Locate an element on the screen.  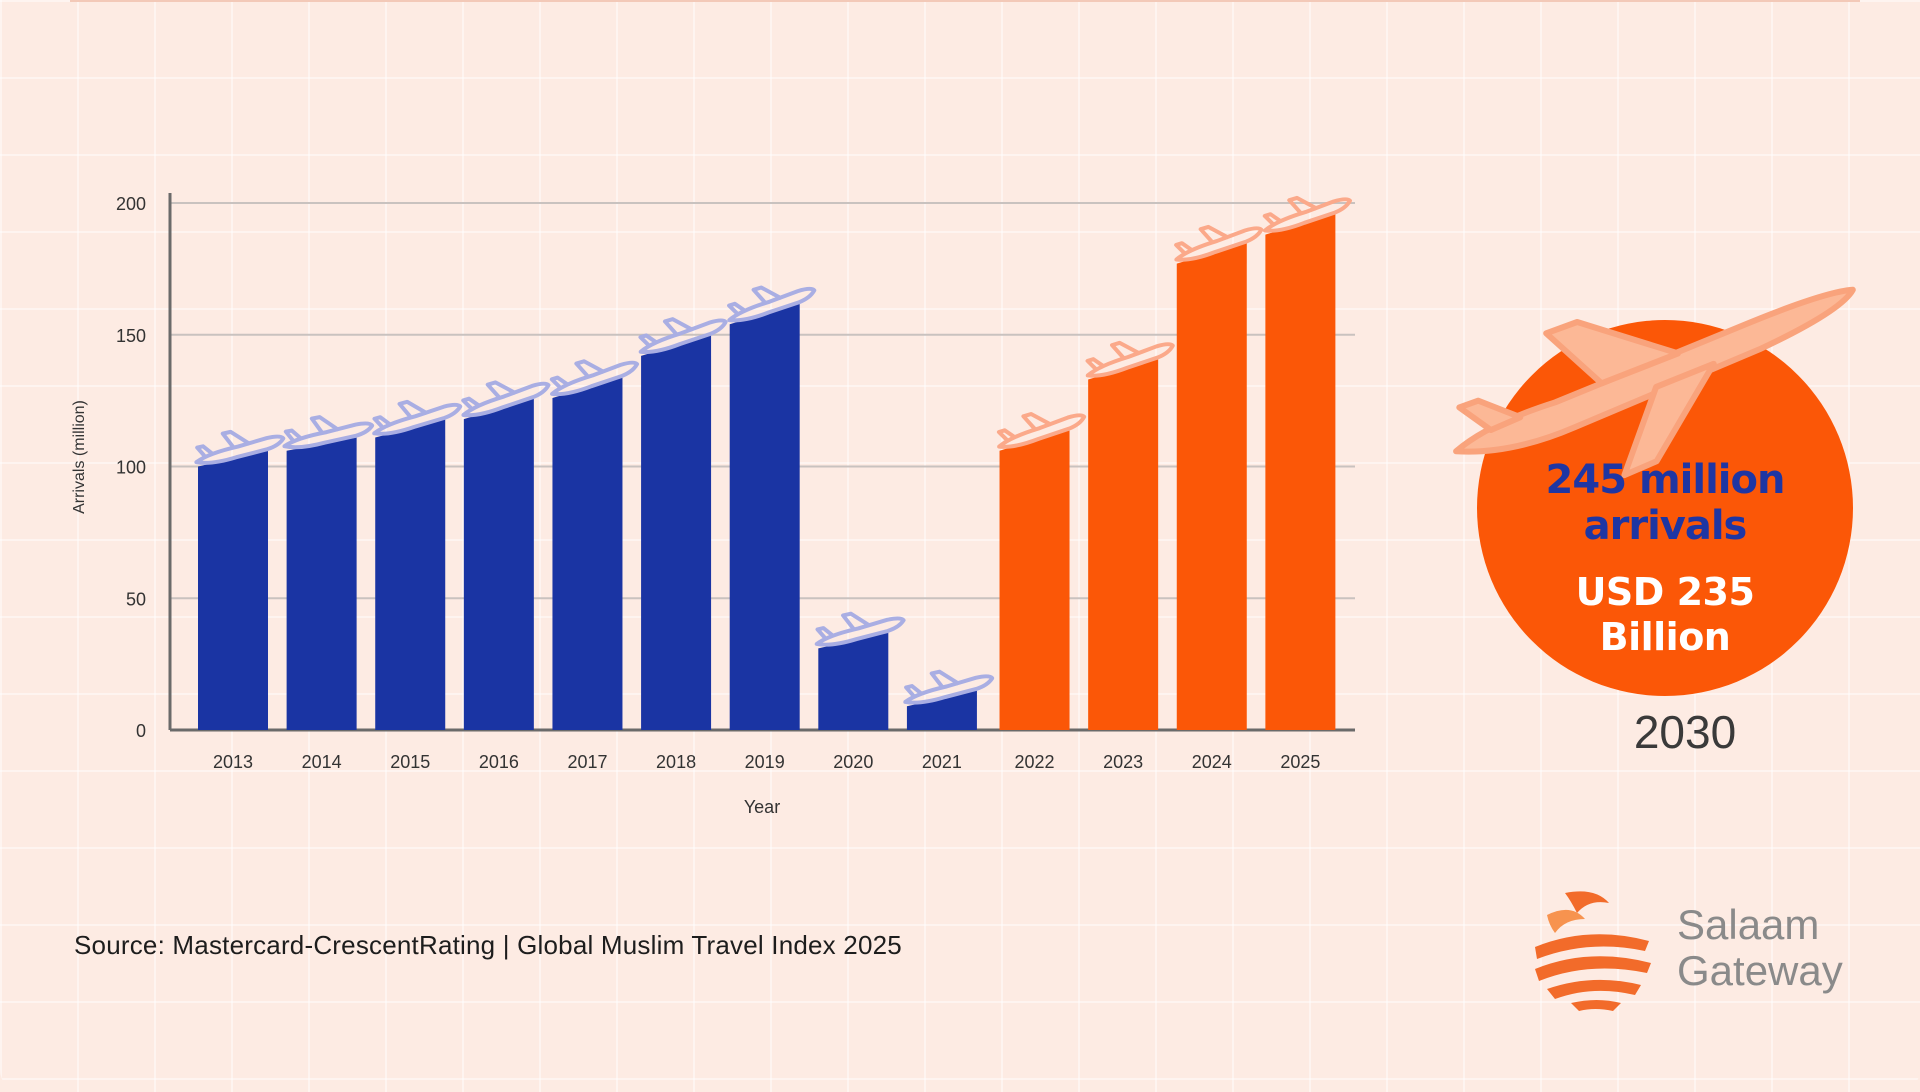
x-tick-label: 2023 is located at coordinates (1123, 762).